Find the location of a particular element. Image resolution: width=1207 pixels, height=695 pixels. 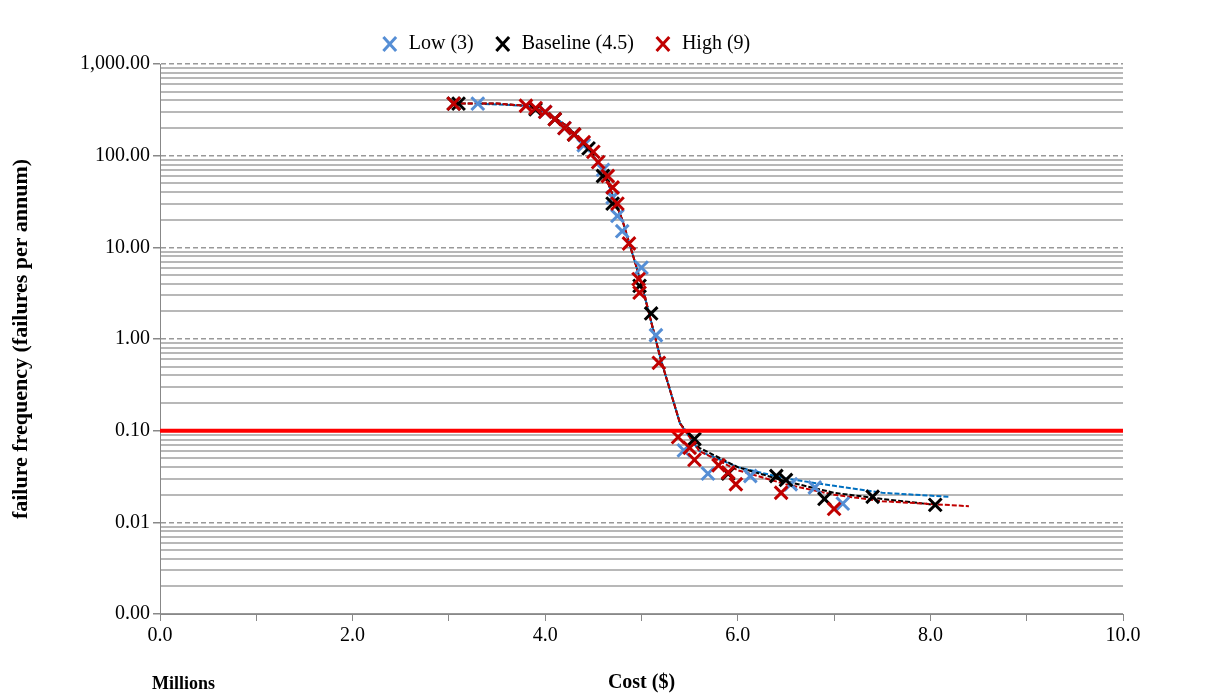

legend-label: High (9) is located at coordinates (716, 43).